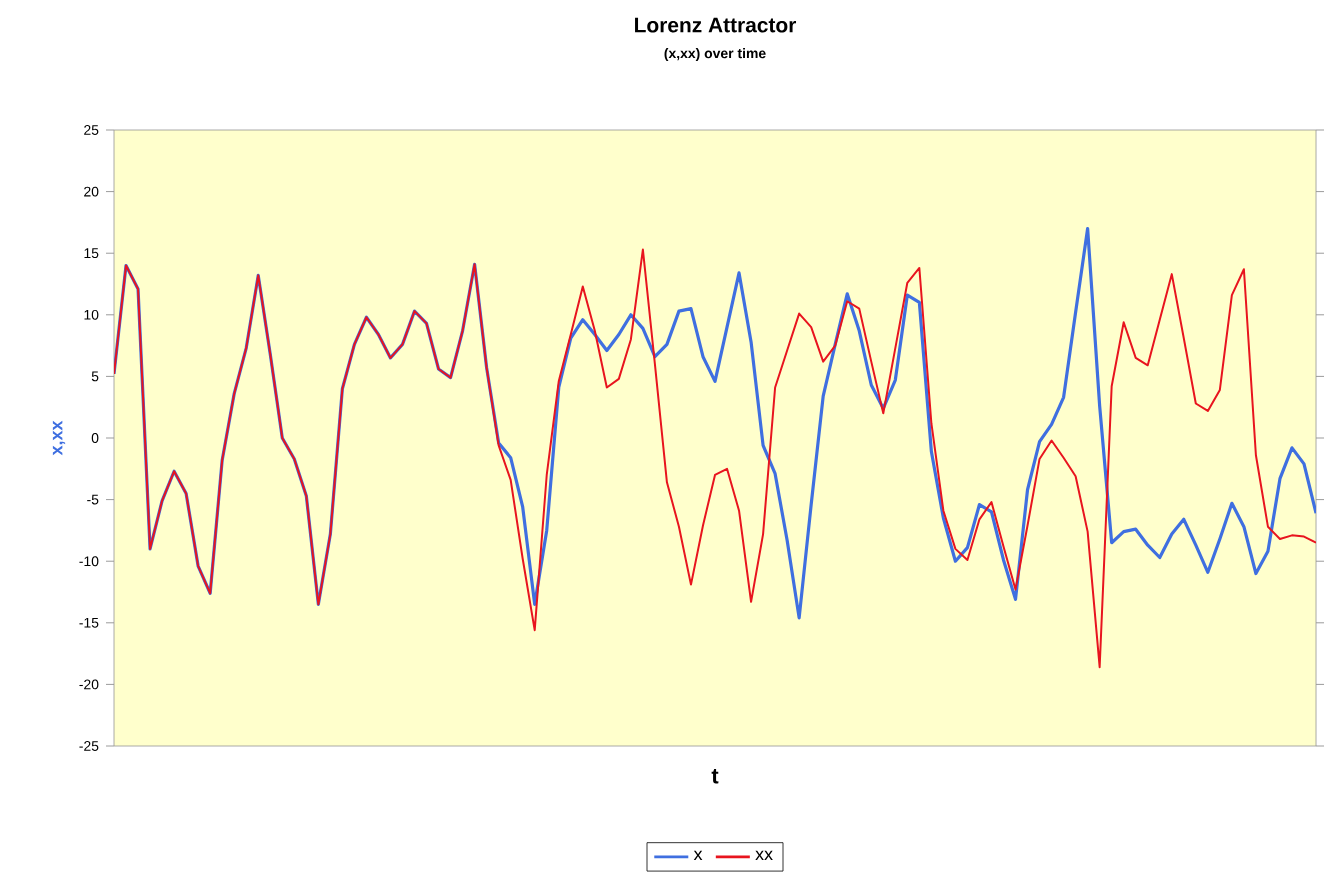  Describe the element at coordinates (698, 855) in the screenshot. I see `legend-label: x` at that location.